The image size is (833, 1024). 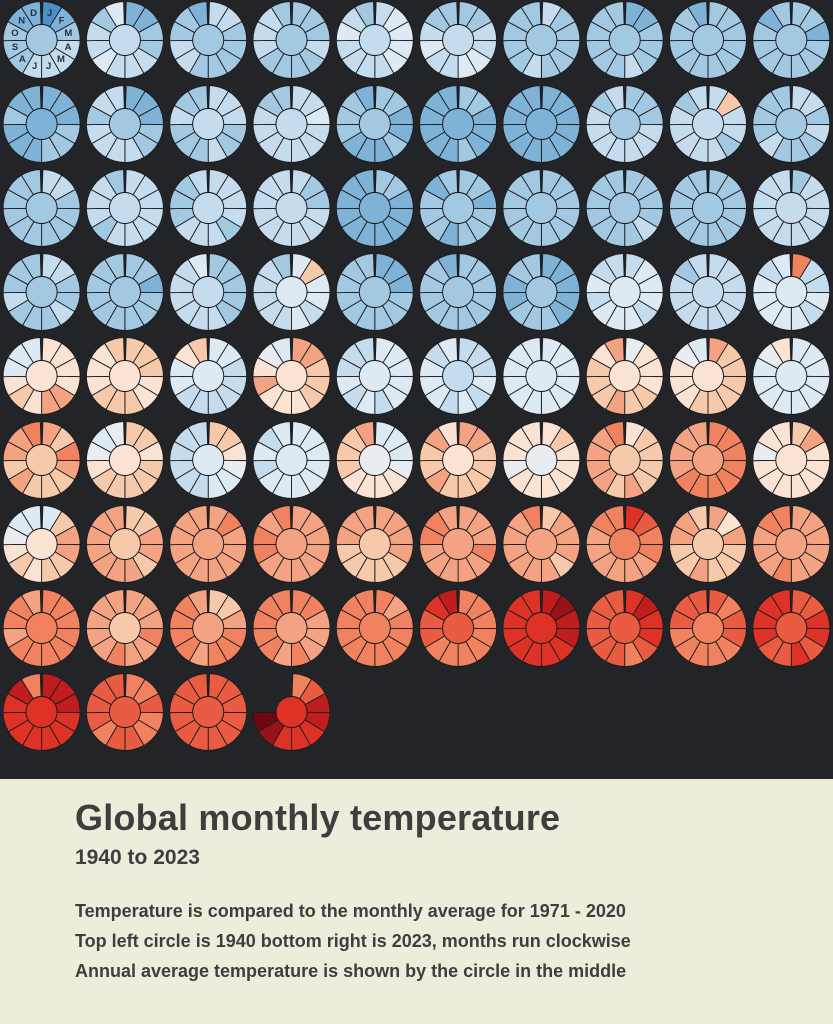 I want to click on chart-title: Global monthly temperature, so click(x=318, y=817).